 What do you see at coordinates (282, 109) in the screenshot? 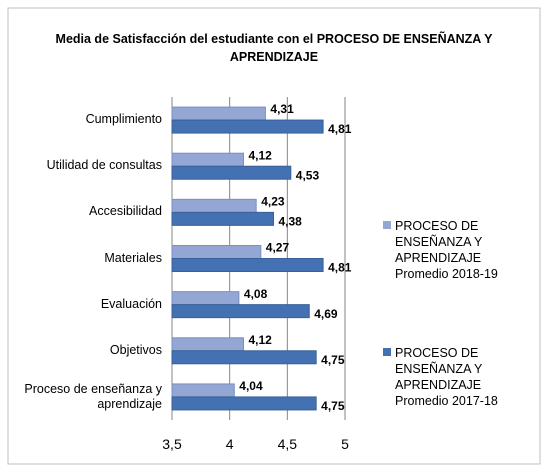
I see `data-label: 4,31` at bounding box center [282, 109].